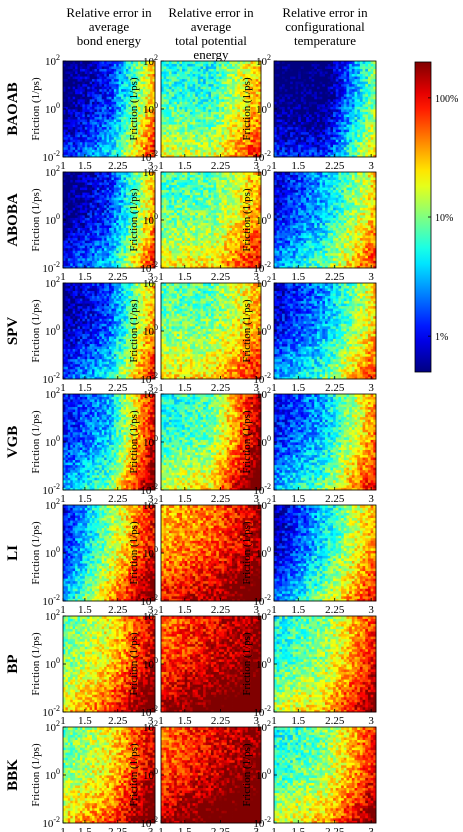  Describe the element at coordinates (13, 442) in the screenshot. I see `row-label-vgb: VGB` at that location.